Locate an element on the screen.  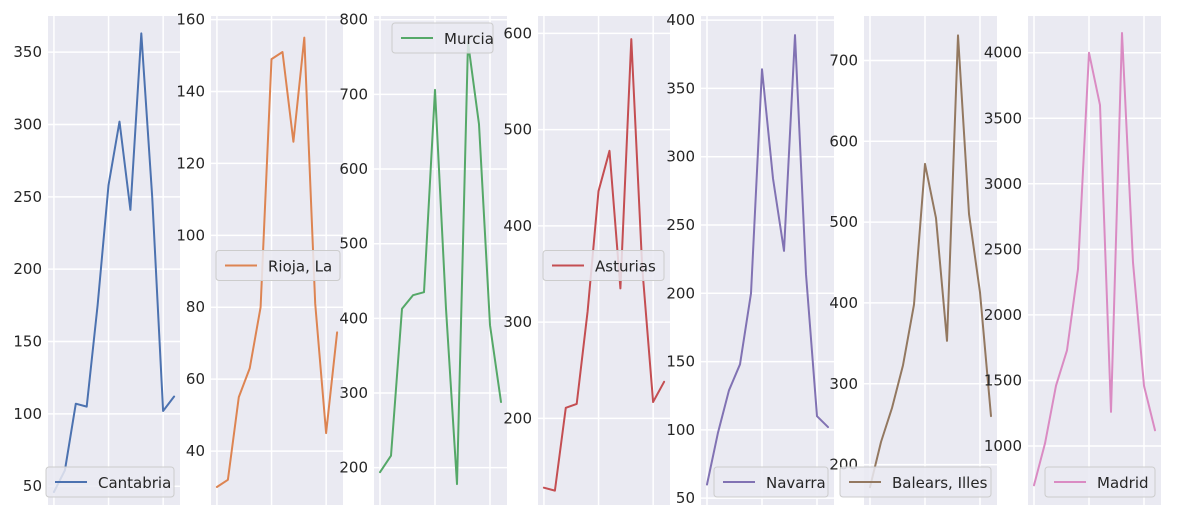
panel-1: 50 100 150 200 250 300 350 Cantabria is located at coordinates (96, 260).